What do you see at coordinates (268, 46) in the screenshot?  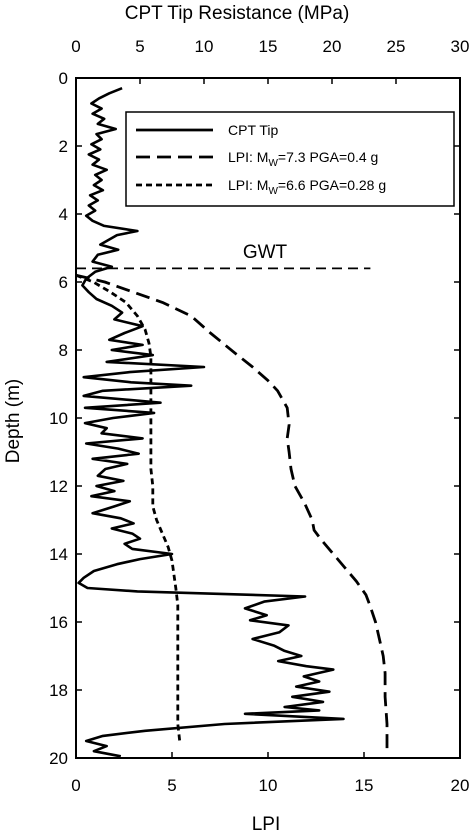 I see `top-tick-label: 15` at bounding box center [268, 46].